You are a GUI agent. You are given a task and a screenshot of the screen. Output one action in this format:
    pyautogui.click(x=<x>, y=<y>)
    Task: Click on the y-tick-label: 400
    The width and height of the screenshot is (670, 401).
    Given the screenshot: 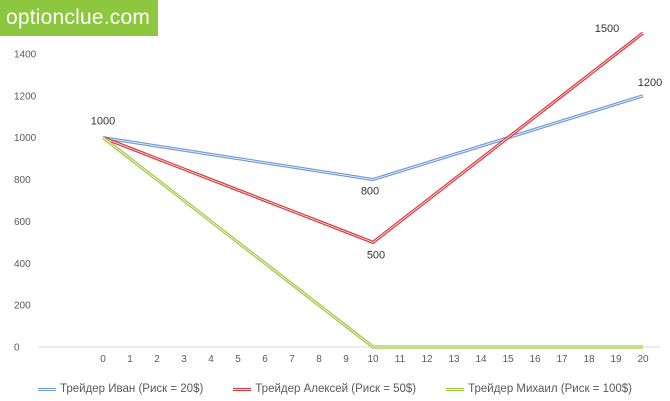 What is the action you would take?
    pyautogui.click(x=22, y=264)
    